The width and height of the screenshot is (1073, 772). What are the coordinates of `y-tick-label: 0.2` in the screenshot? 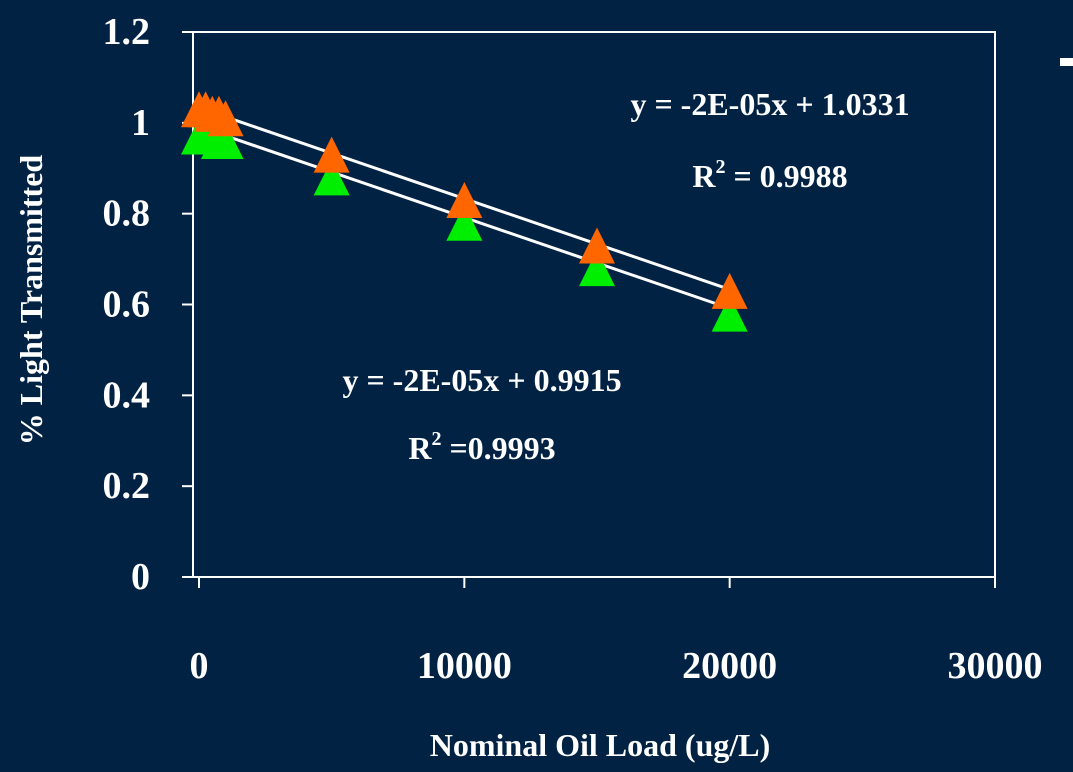 It's located at (127, 486).